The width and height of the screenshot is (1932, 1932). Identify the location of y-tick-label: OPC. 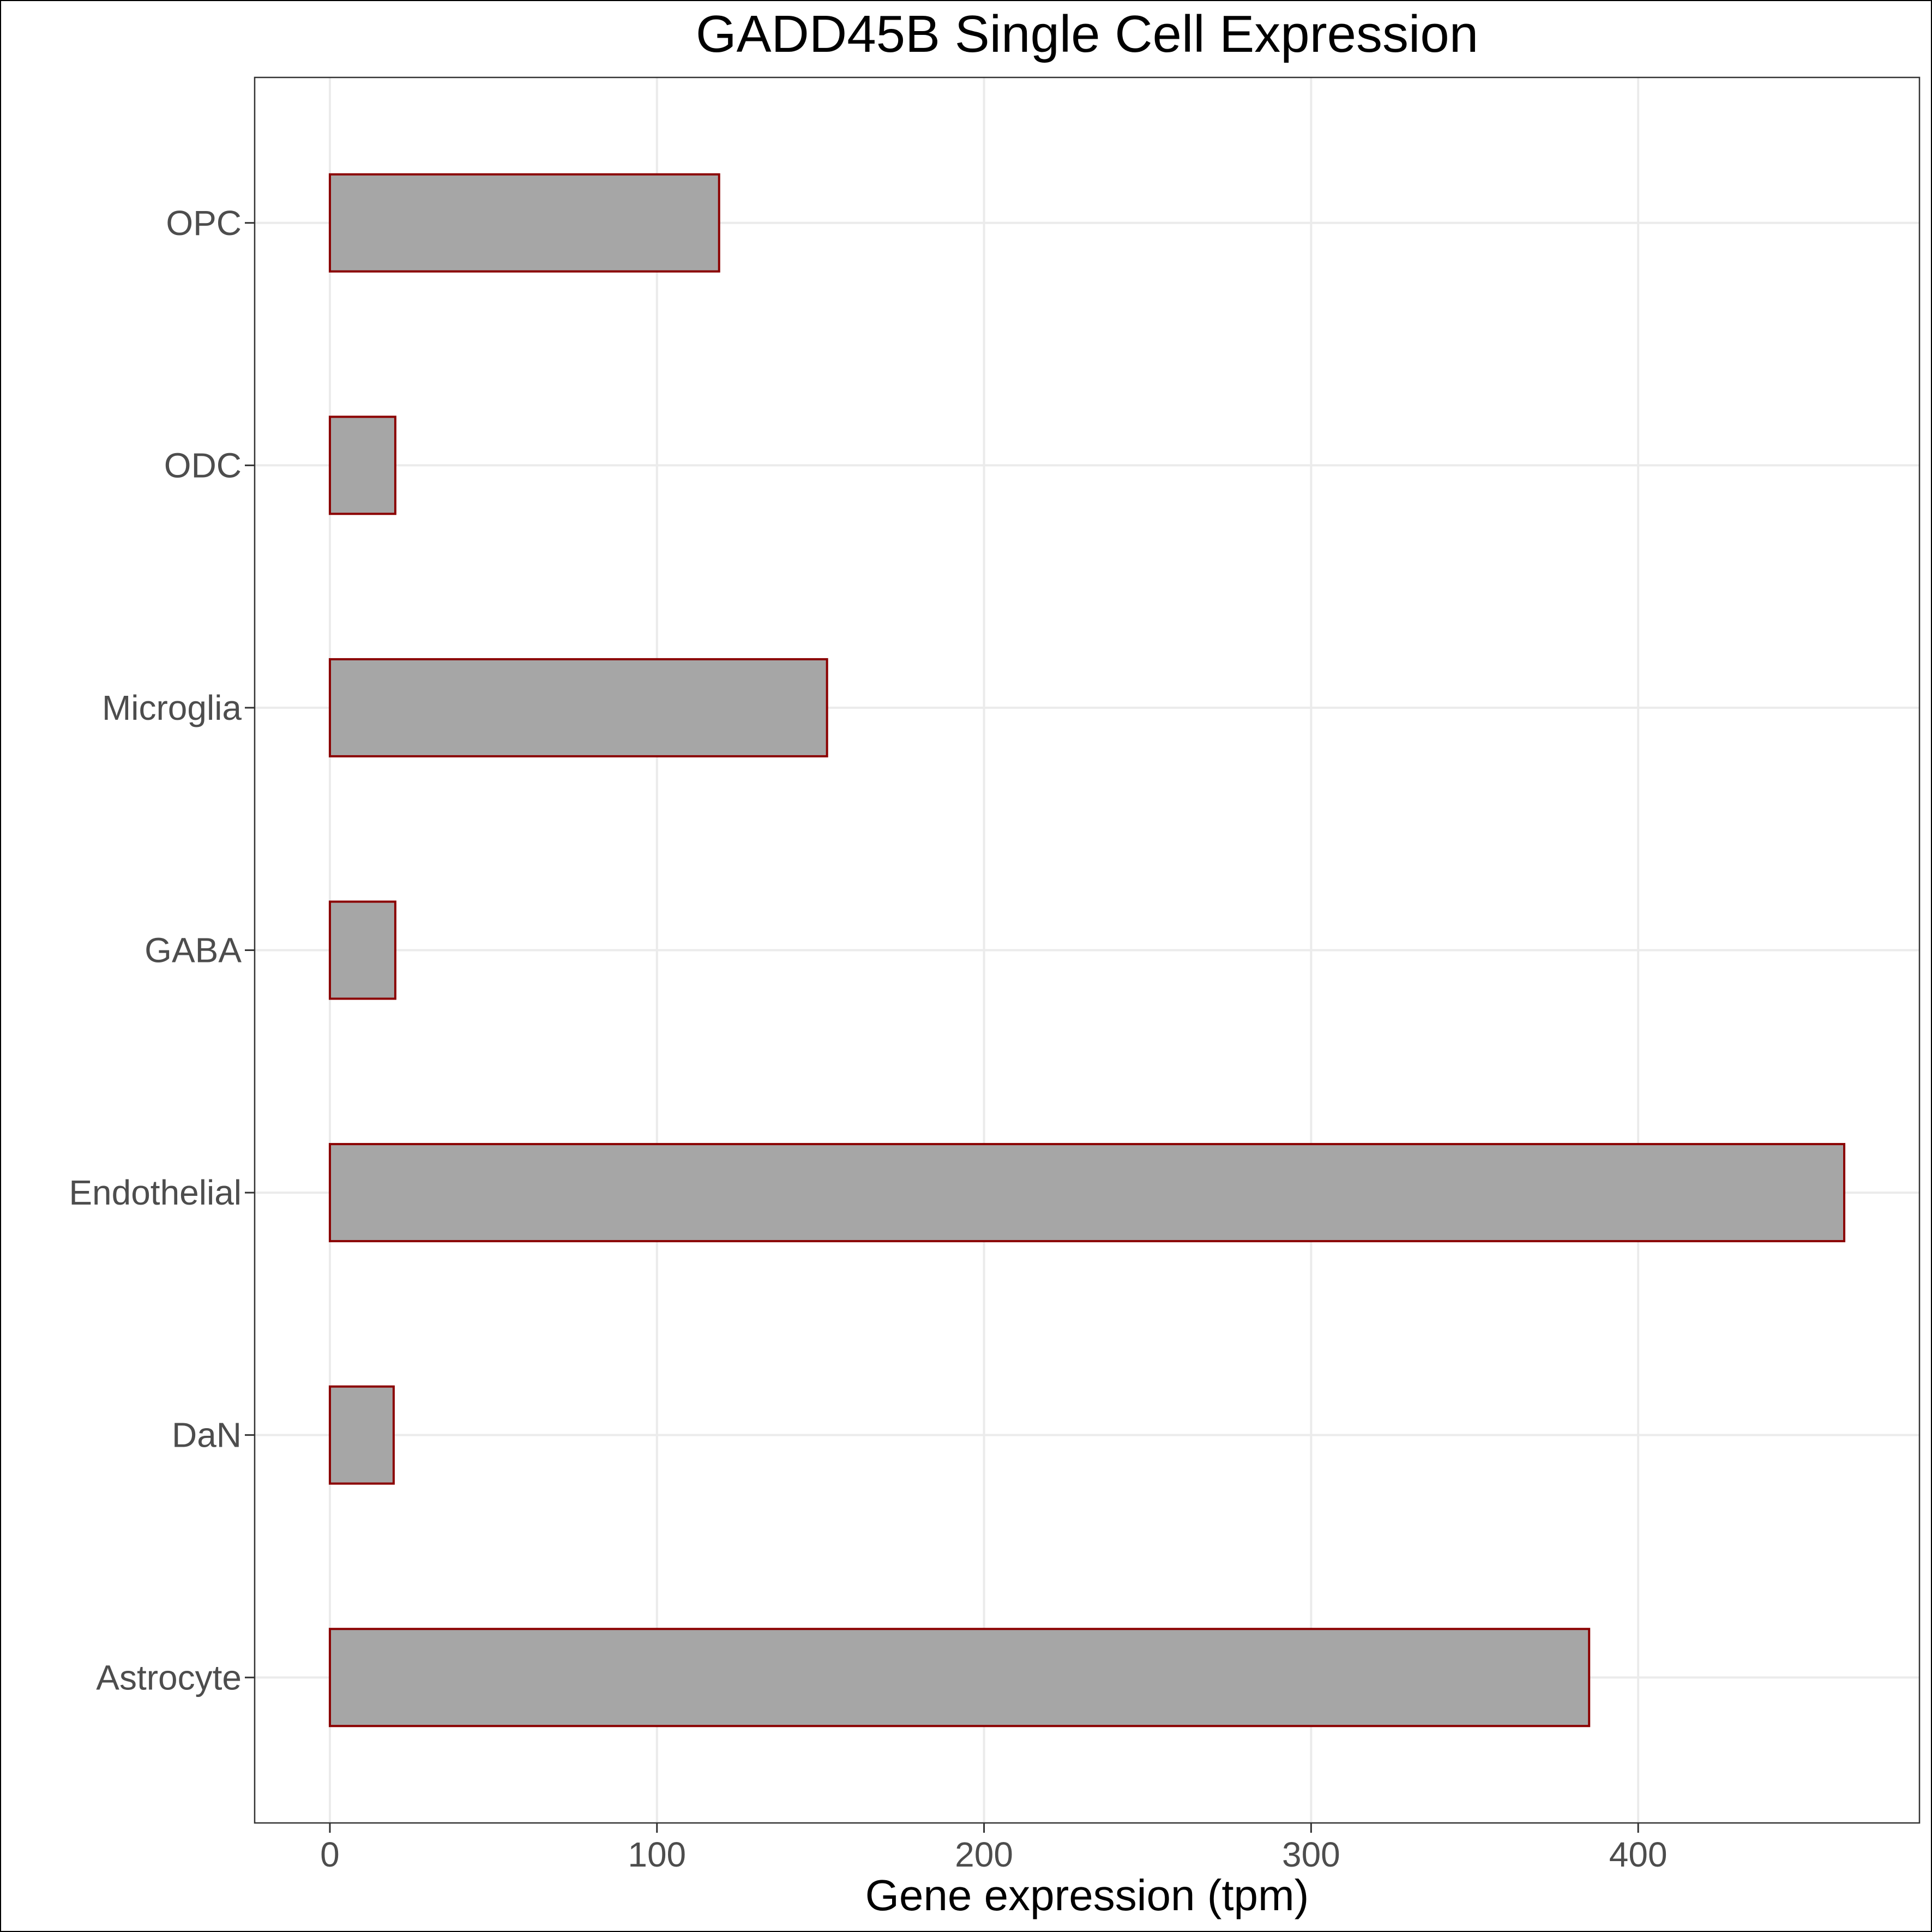
(204, 223).